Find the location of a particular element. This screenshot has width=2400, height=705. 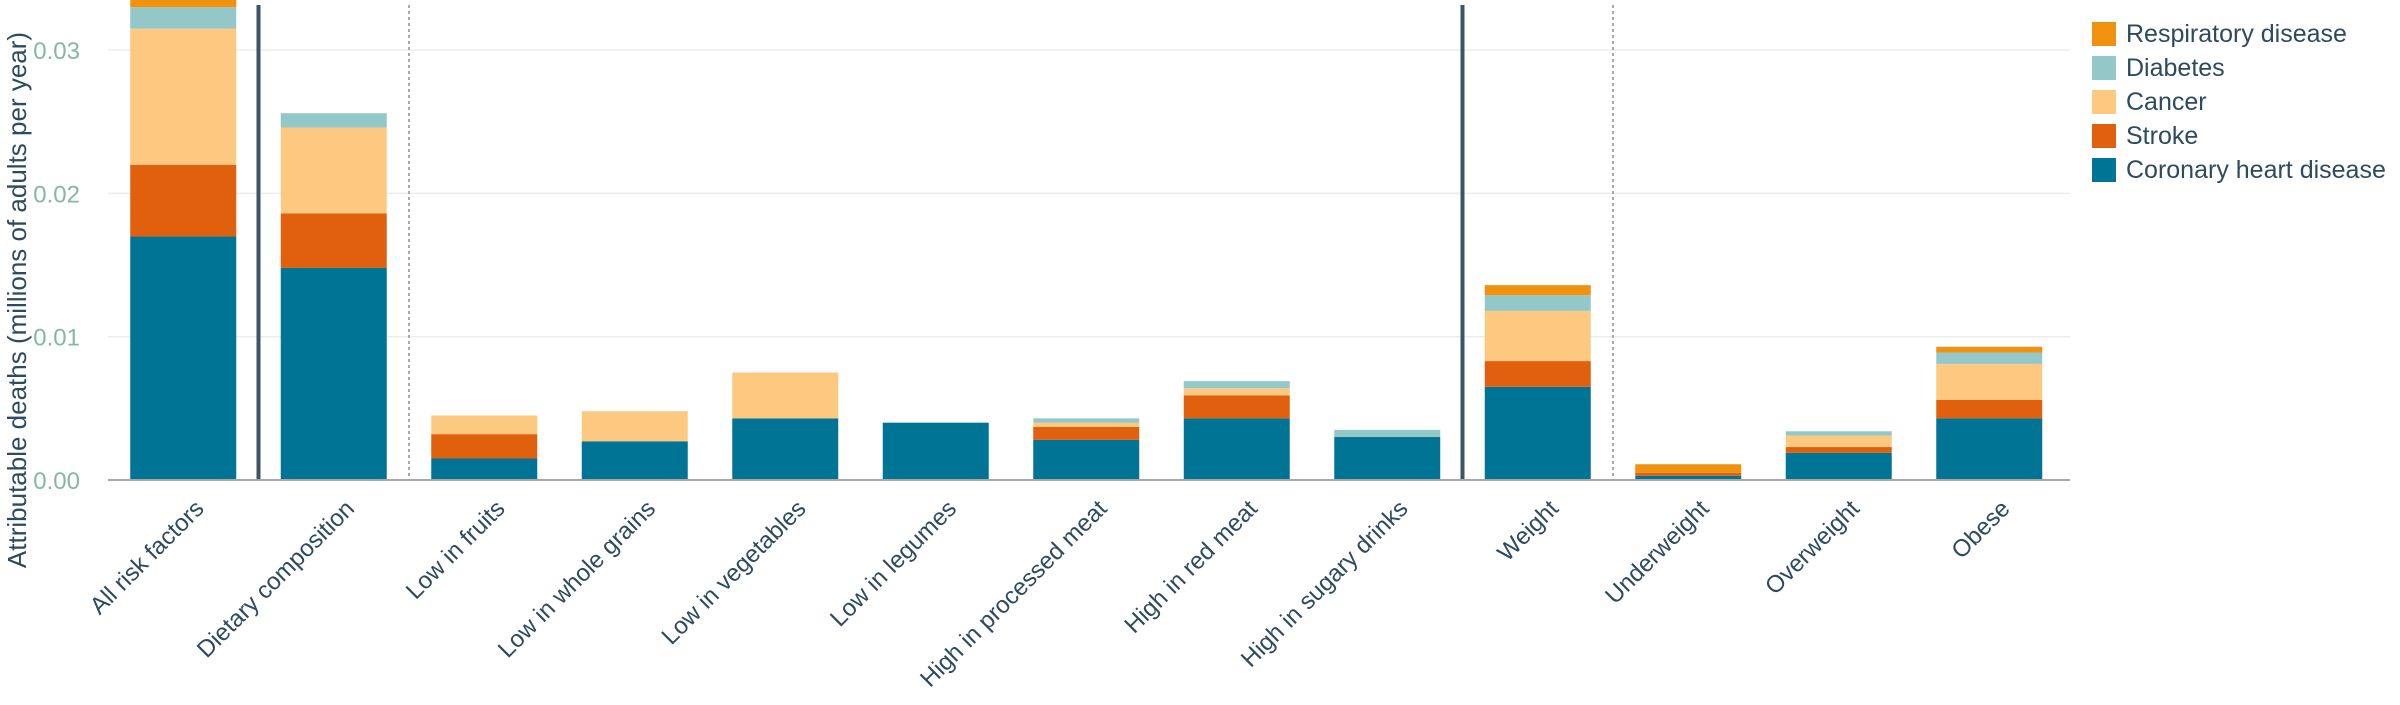

x-tick-label: Obese is located at coordinates (1980, 529).